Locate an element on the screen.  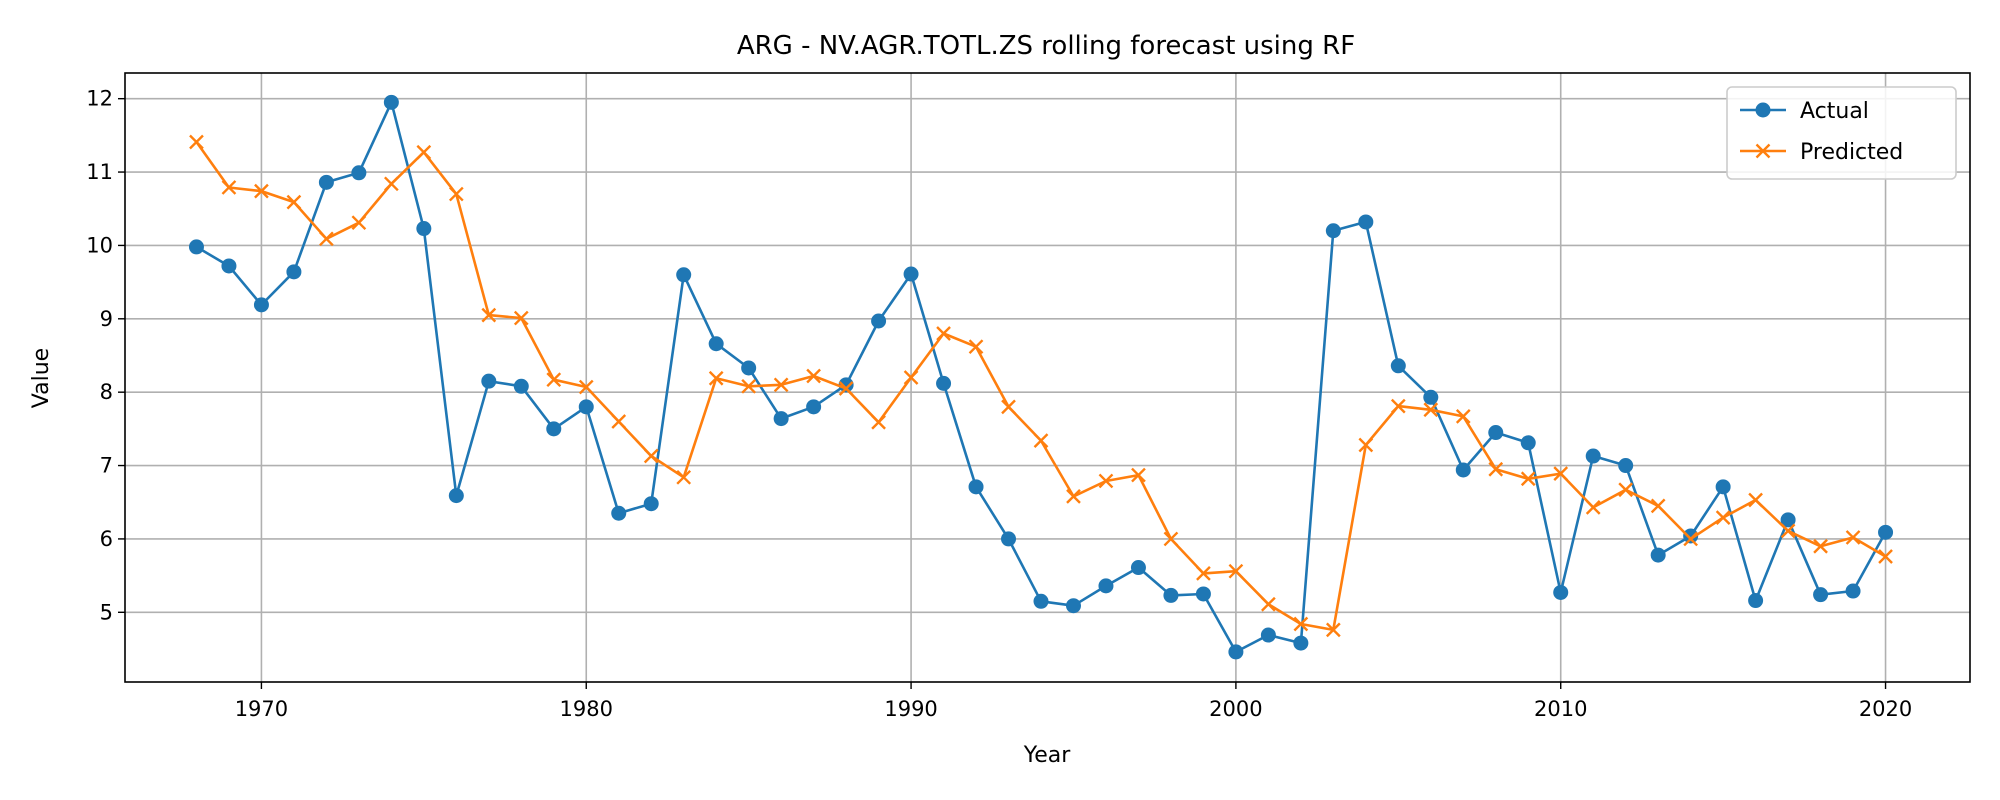
x-tick-label: 2020 is located at coordinates (1885, 709).